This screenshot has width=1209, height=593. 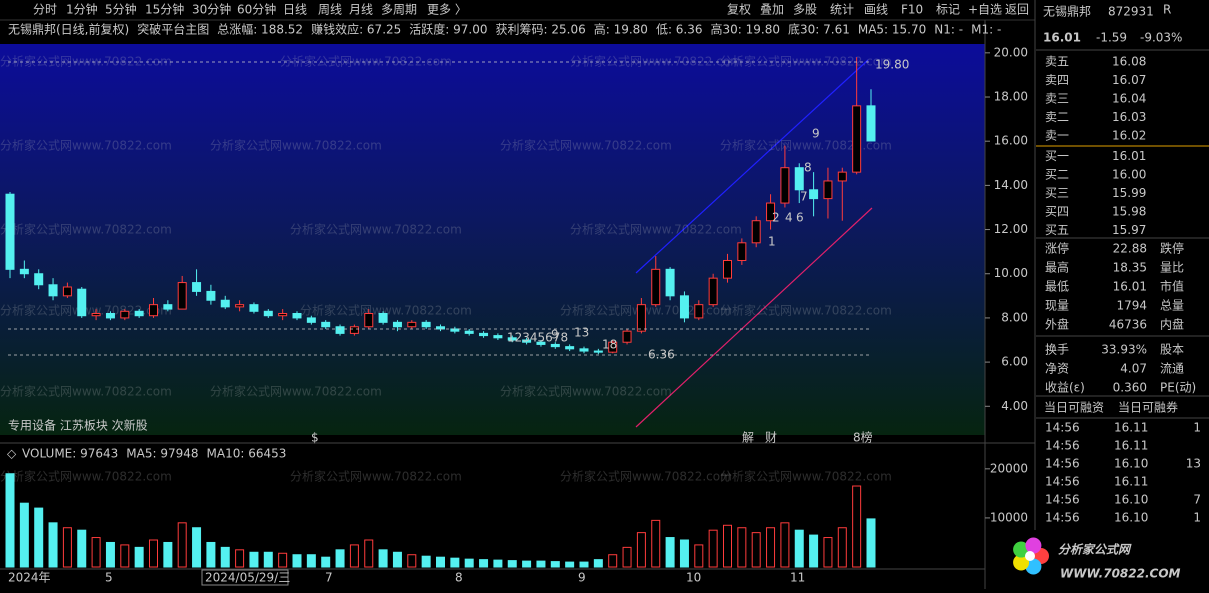 What do you see at coordinates (1172, 350) in the screenshot?
I see `stat-label: 股本` at bounding box center [1172, 350].